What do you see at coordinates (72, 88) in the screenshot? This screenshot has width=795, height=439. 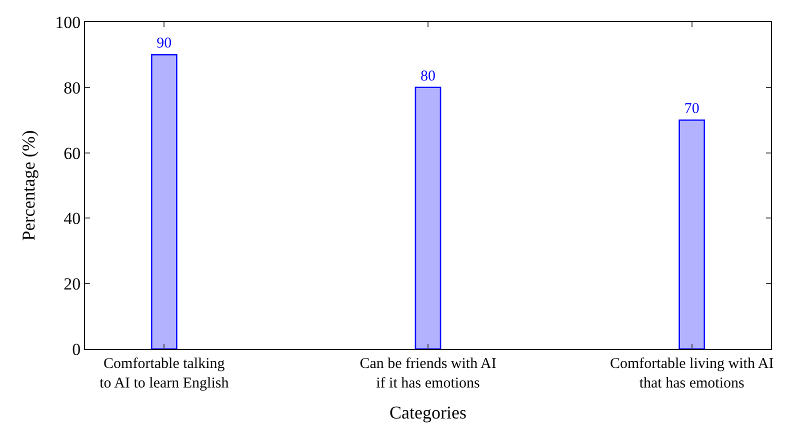 I see `y-tick-label: 80` at bounding box center [72, 88].